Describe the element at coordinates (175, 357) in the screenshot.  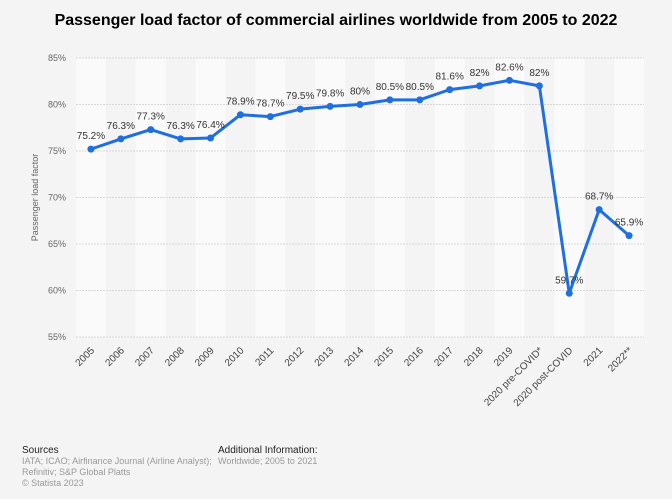
I see `x-tick-label: 2008` at that location.